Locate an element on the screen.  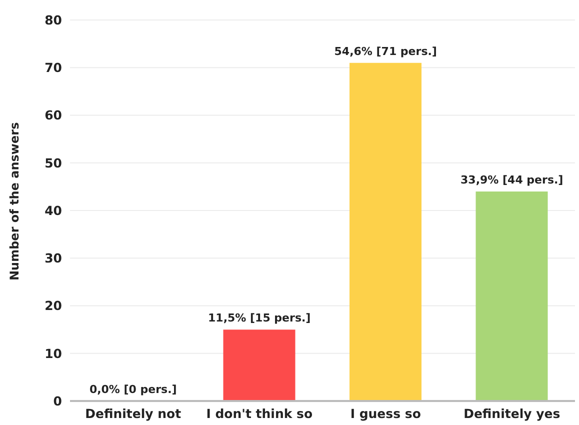
x-tick-label: I guess so is located at coordinates (386, 413).